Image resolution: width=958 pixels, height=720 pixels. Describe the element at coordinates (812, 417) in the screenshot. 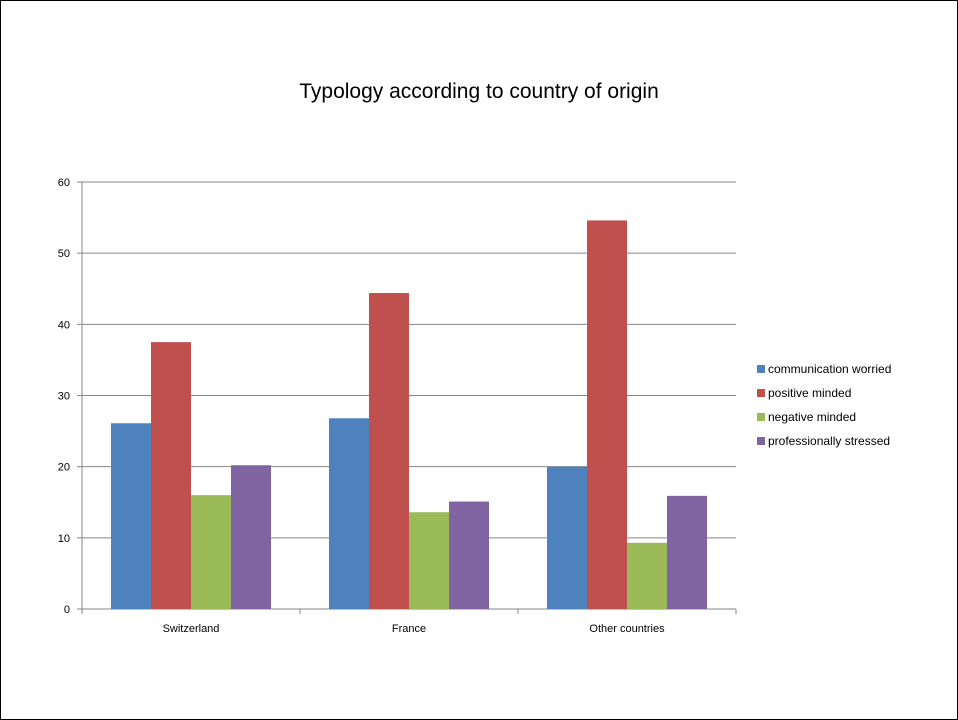

I see `legend-label: negative minded` at that location.